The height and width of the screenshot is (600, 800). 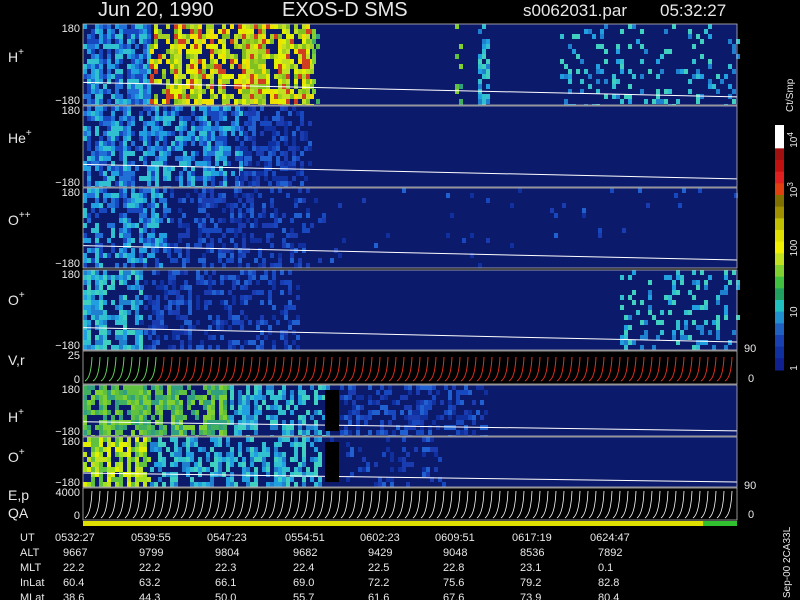 What do you see at coordinates (410, 477) in the screenshot?
I see `trace-line` at bounding box center [410, 477].